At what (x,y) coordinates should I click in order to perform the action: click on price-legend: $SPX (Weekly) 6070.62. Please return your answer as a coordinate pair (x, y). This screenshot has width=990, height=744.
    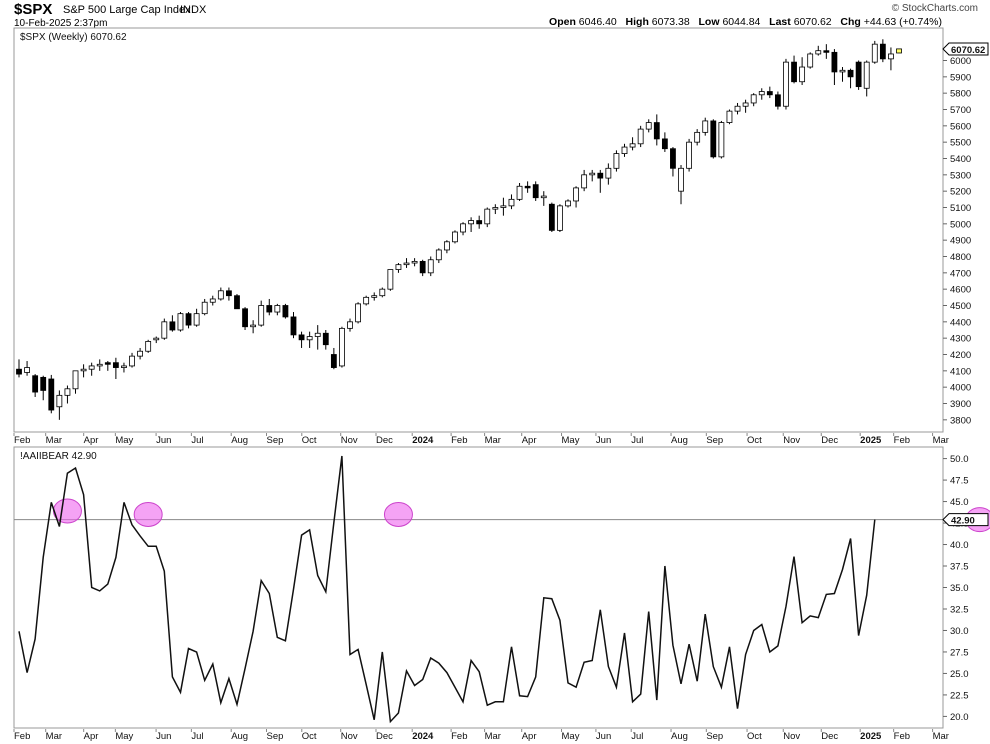
    Looking at the image, I should click on (73, 37).